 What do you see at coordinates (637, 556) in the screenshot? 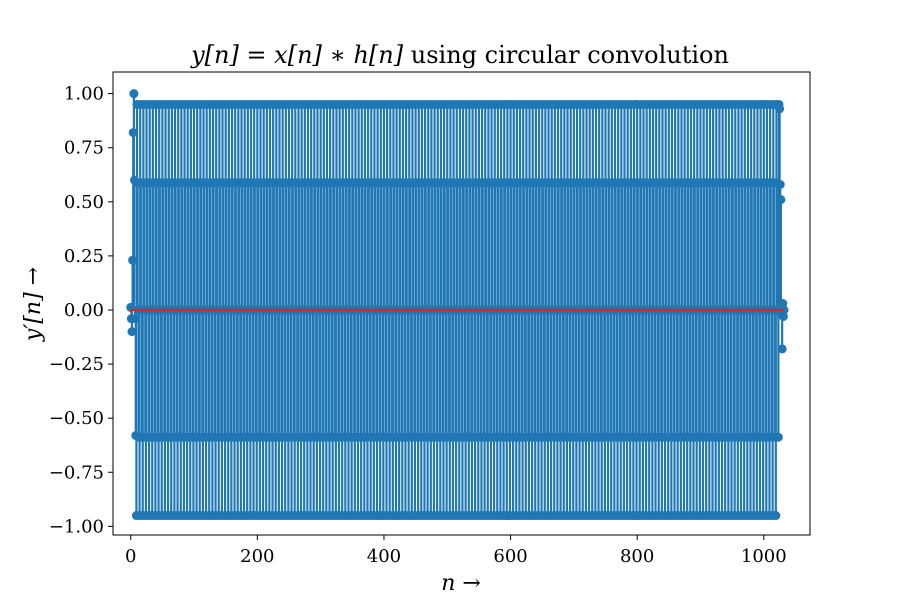
I see `x-tick-label: 800` at bounding box center [637, 556].